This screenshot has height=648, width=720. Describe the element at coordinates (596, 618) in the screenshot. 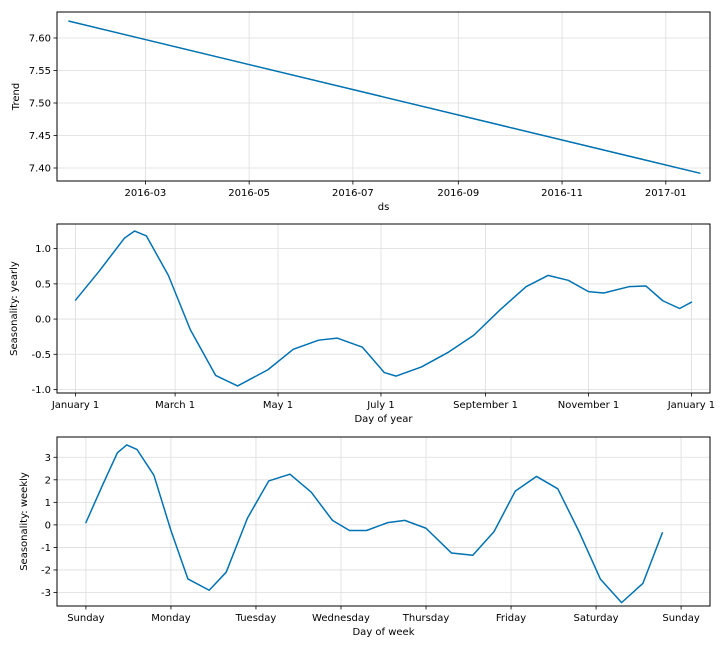

I see `x-tick-label: Saturday` at that location.